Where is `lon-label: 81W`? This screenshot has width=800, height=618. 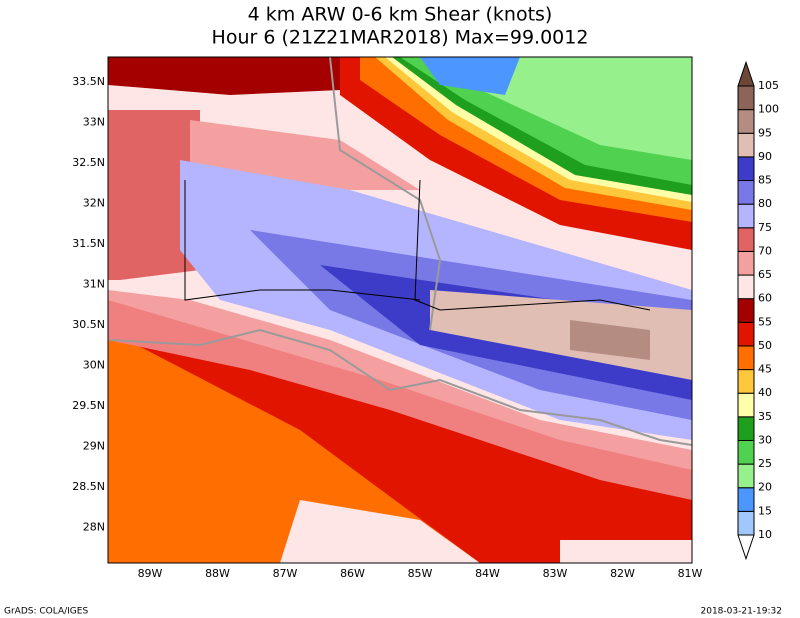 lon-label: 81W is located at coordinates (690, 573).